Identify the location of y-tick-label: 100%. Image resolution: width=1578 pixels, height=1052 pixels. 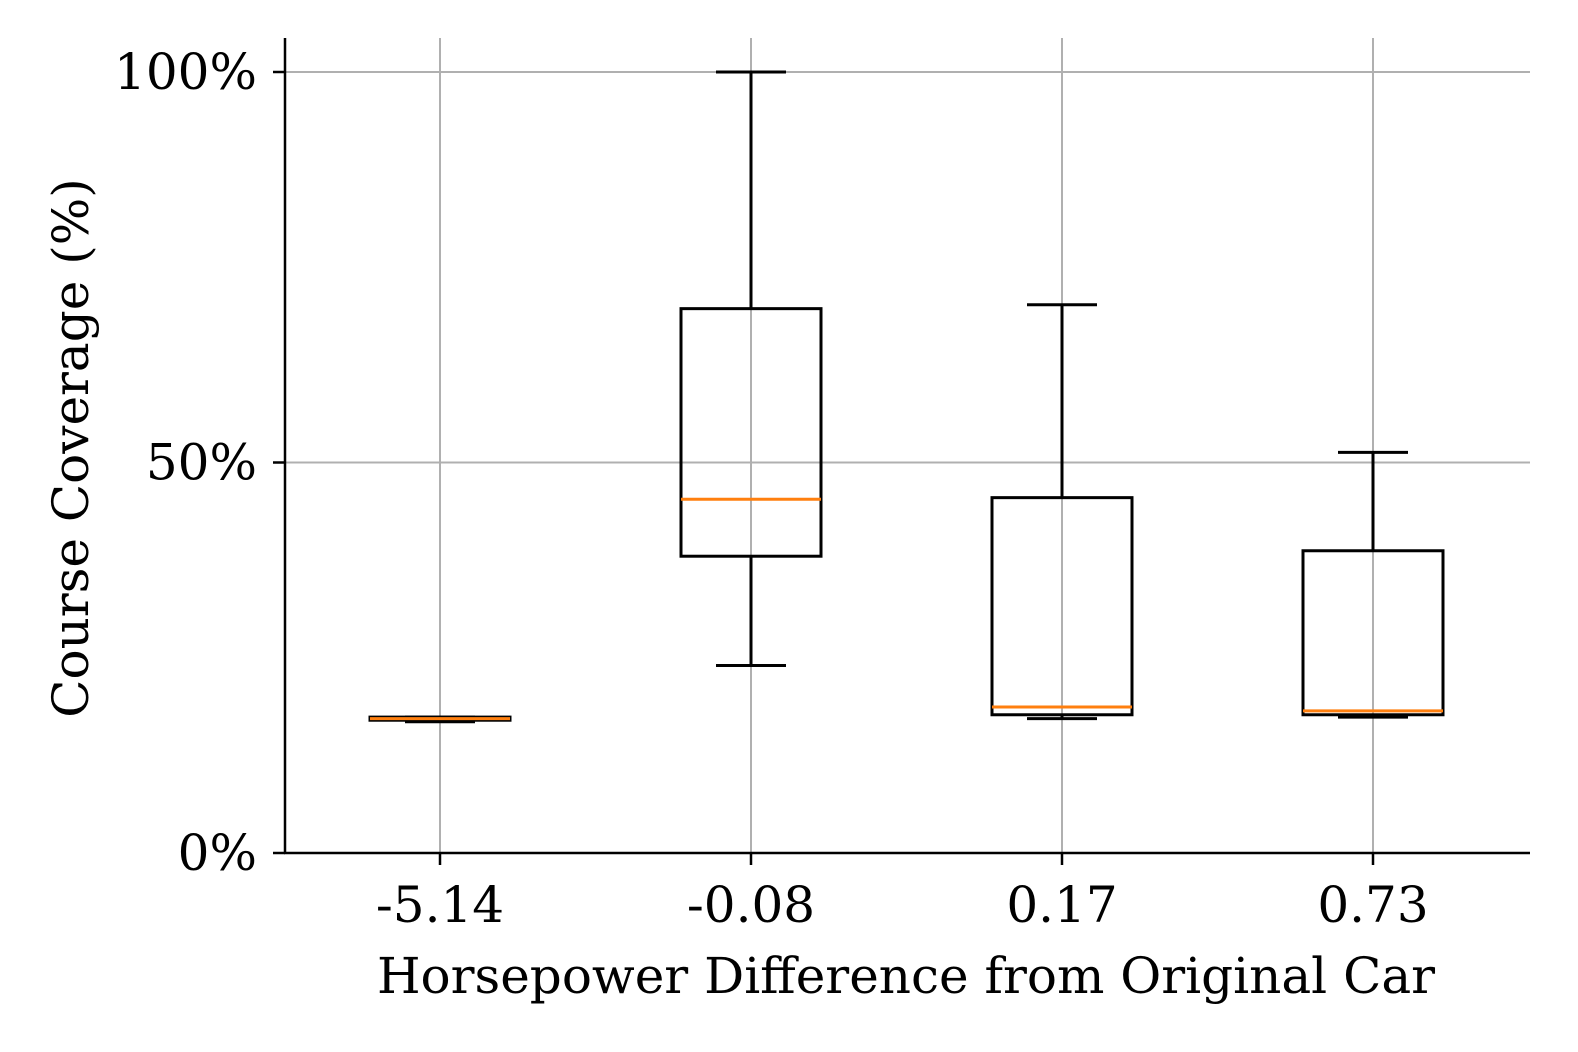
(185, 72).